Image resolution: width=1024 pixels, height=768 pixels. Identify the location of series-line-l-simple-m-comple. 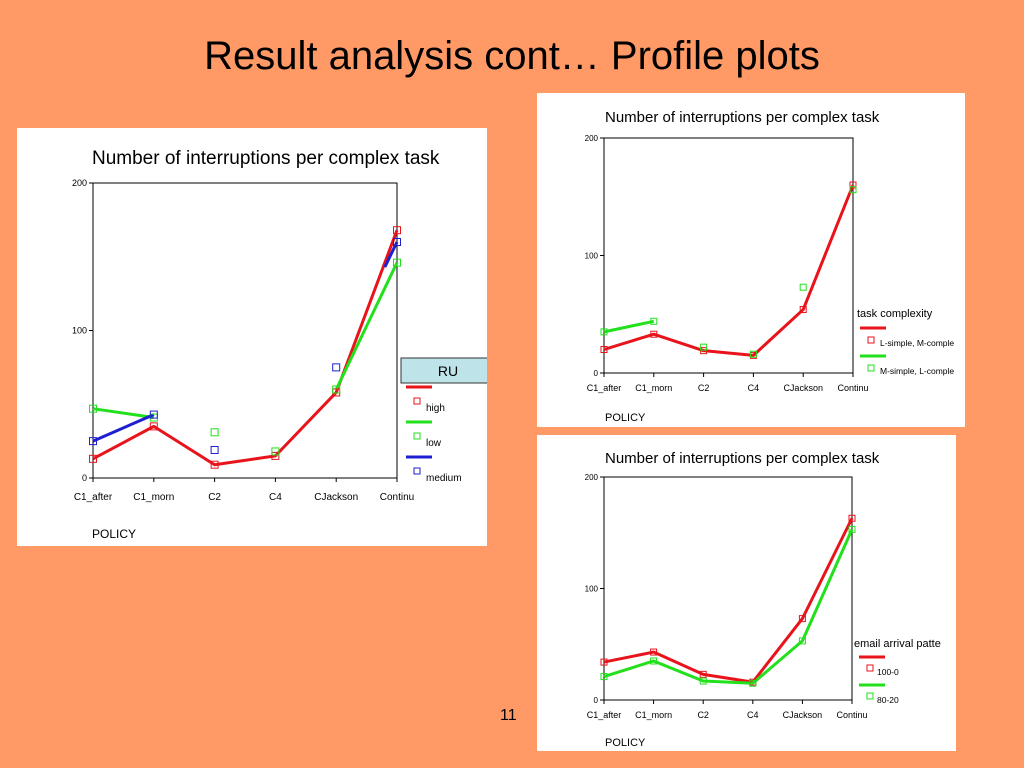
(729, 270).